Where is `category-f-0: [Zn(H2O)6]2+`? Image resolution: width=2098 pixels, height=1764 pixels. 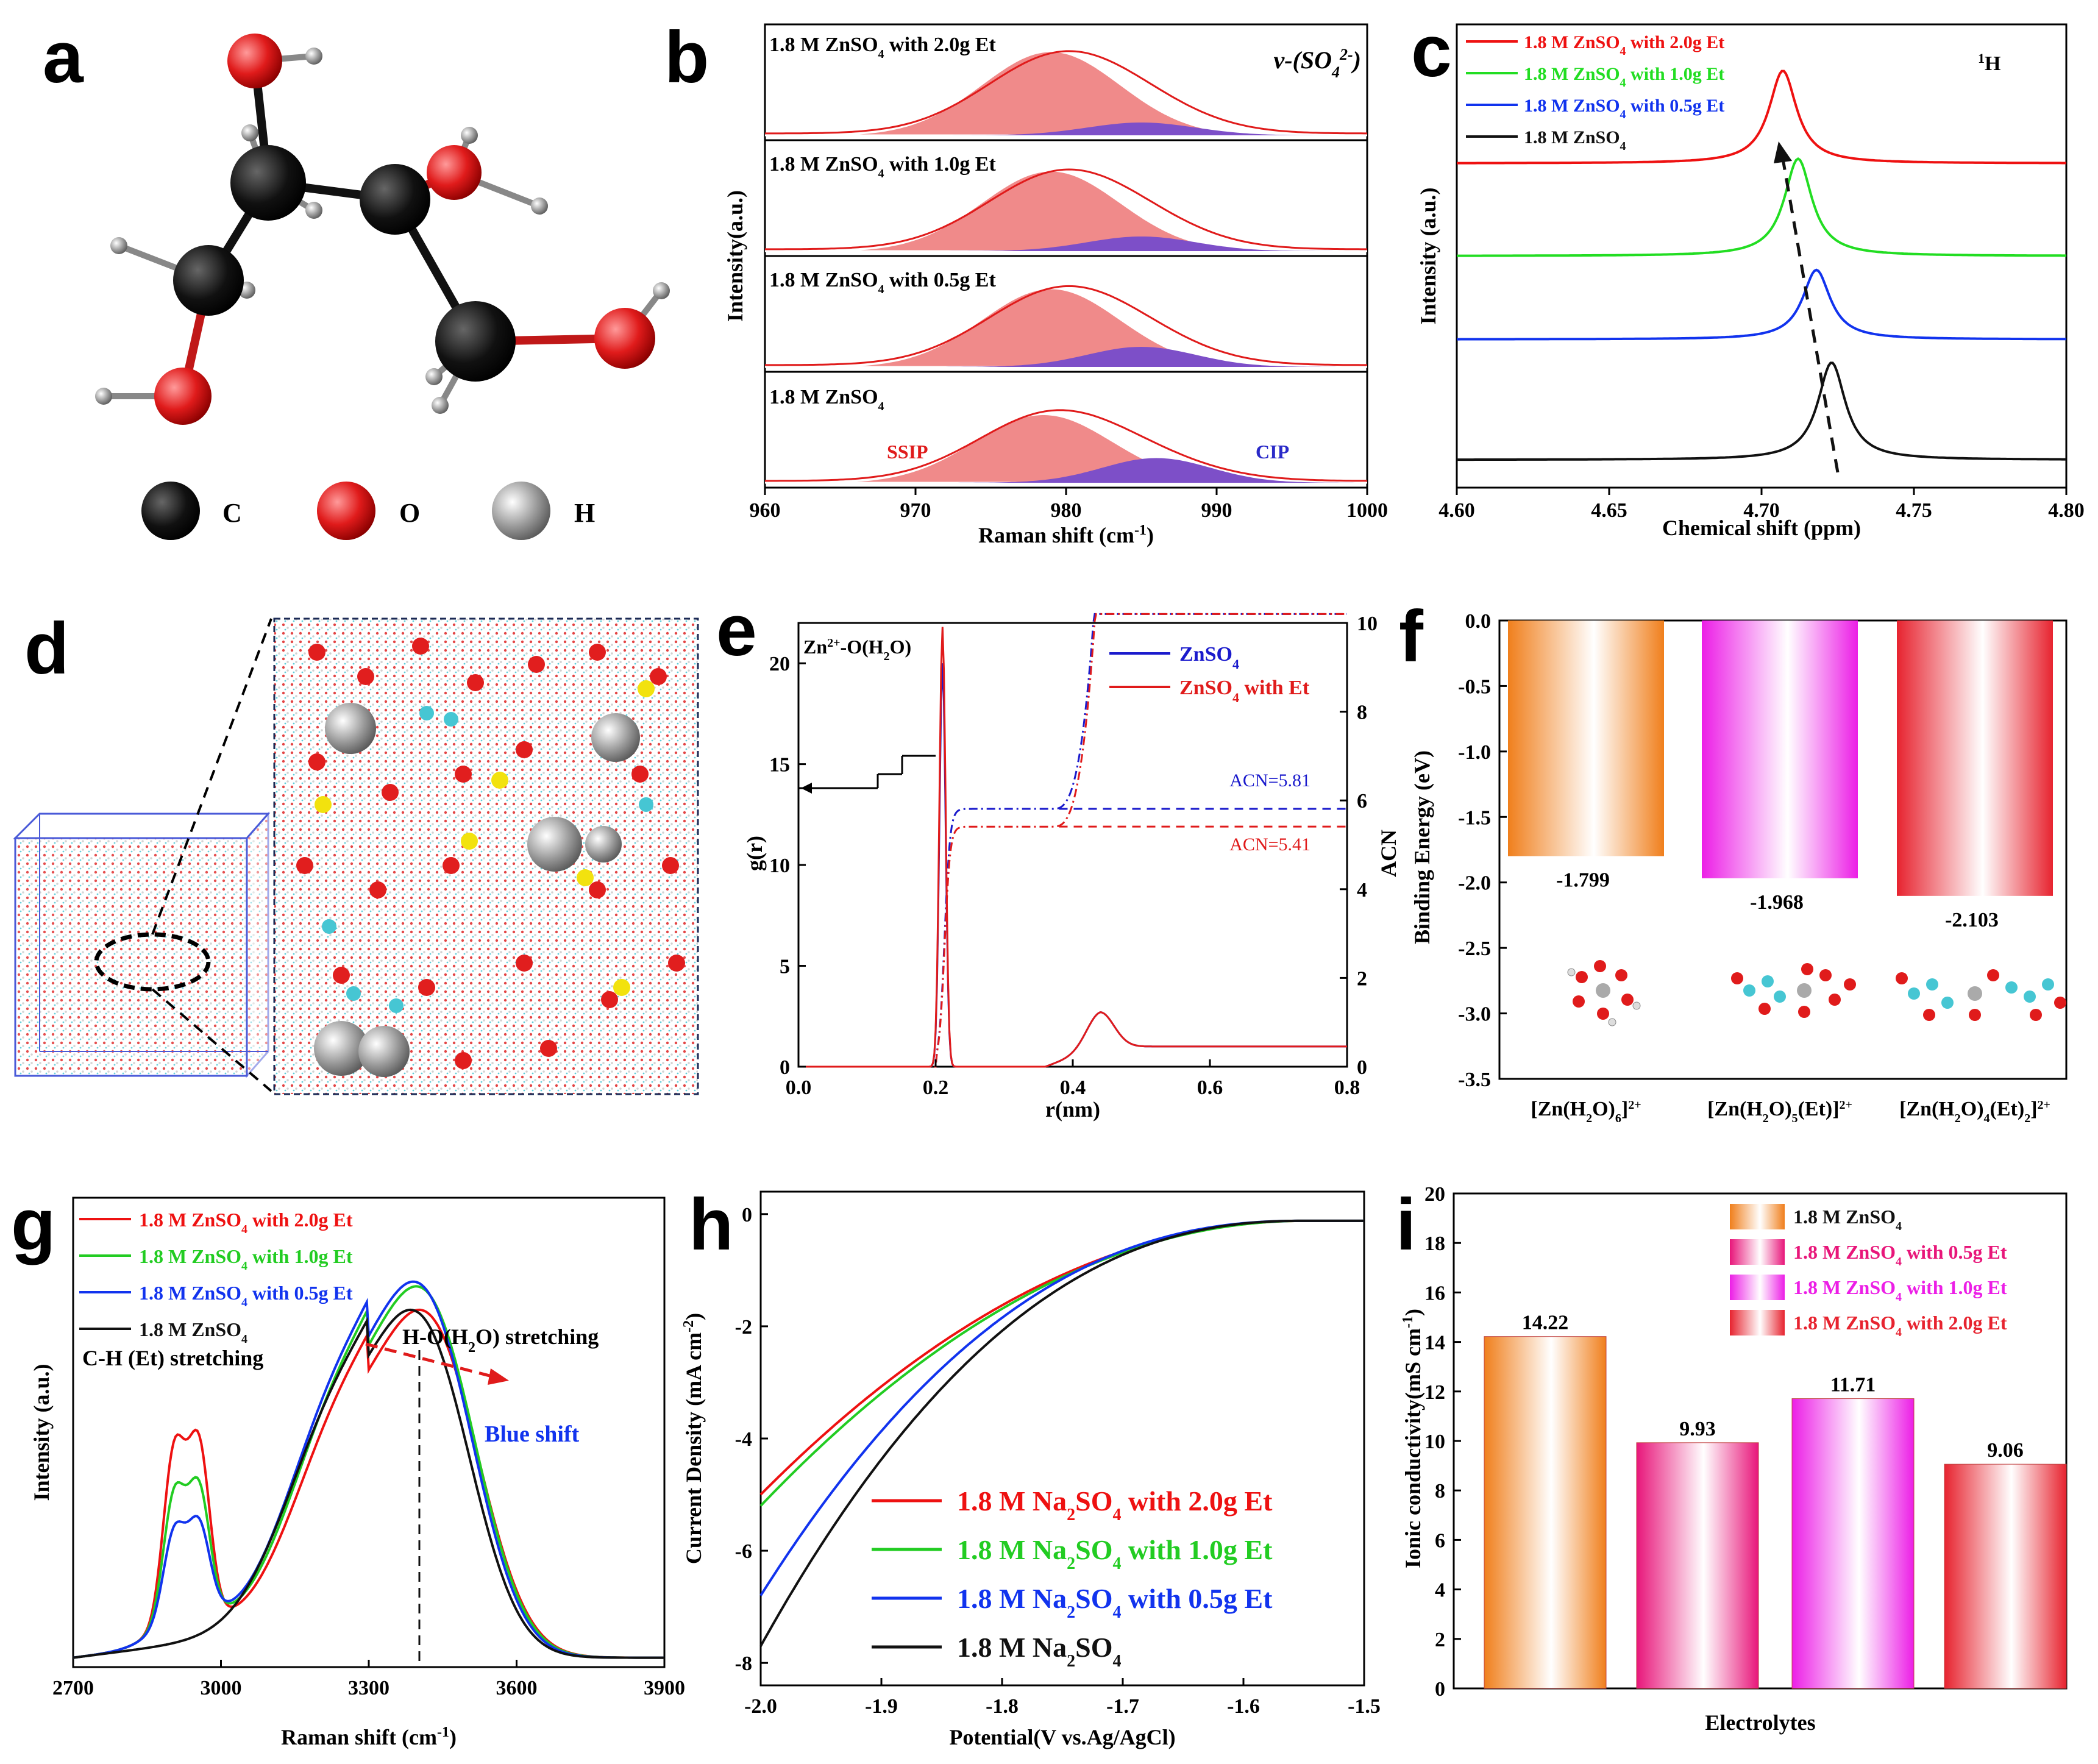
category-f-0: [Zn(H2O)6]2+ is located at coordinates (1586, 1111).